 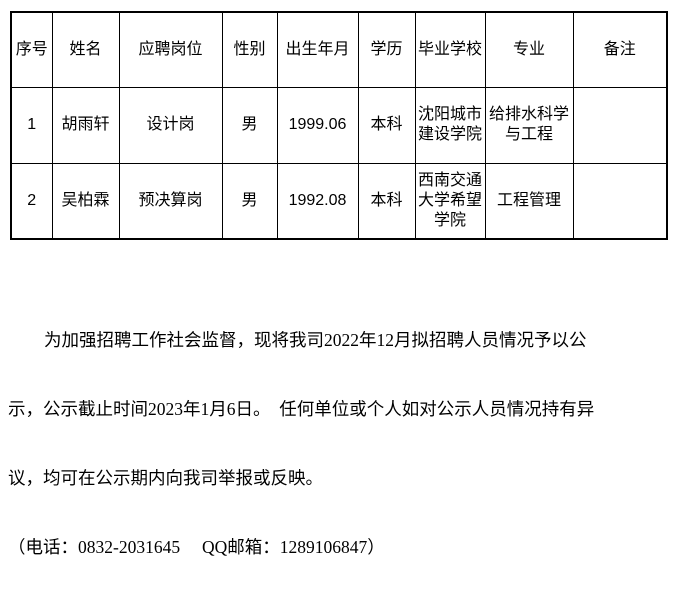 What do you see at coordinates (450, 49) in the screenshot?
I see `header-school: 毕业学校` at bounding box center [450, 49].